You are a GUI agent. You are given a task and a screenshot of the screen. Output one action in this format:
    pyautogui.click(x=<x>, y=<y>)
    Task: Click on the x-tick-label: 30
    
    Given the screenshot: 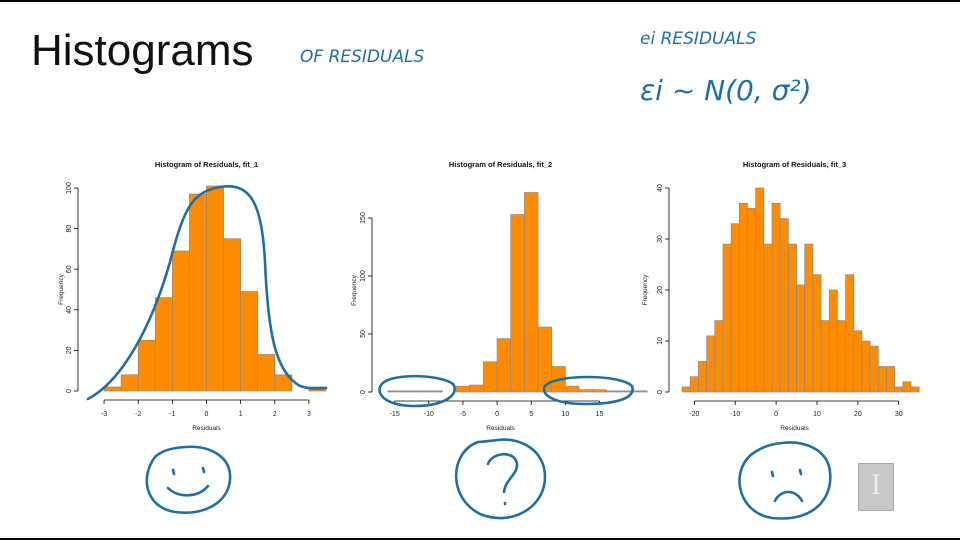 What is the action you would take?
    pyautogui.click(x=899, y=414)
    